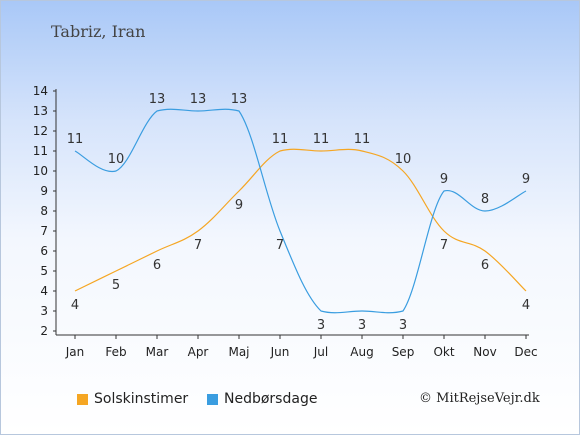  What do you see at coordinates (116, 285) in the screenshot?
I see `data-label-sunshine: 5` at bounding box center [116, 285].